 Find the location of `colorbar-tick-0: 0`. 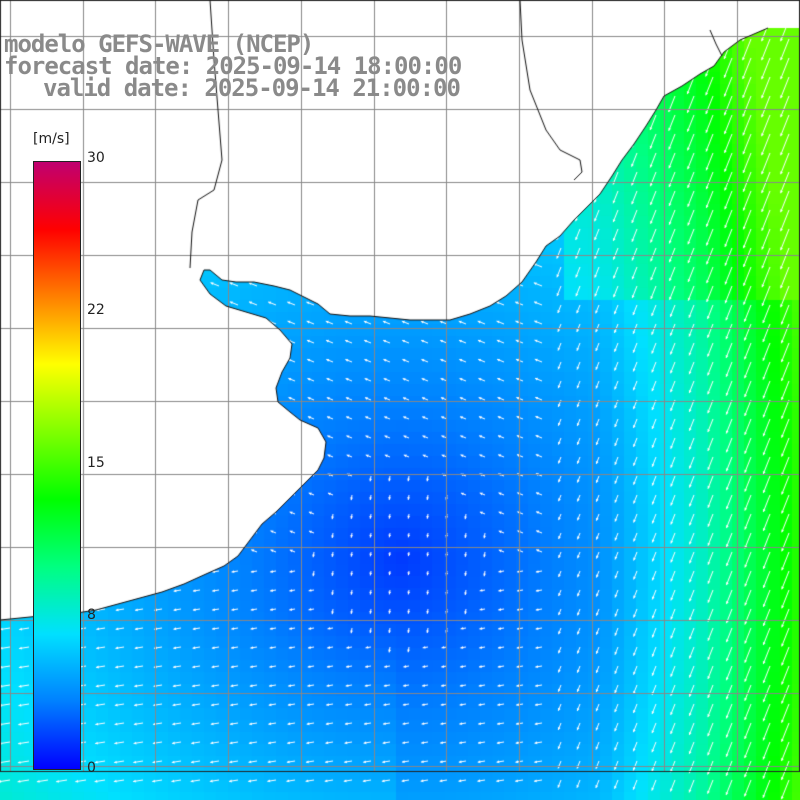

colorbar-tick-0: 0 is located at coordinates (91, 768).